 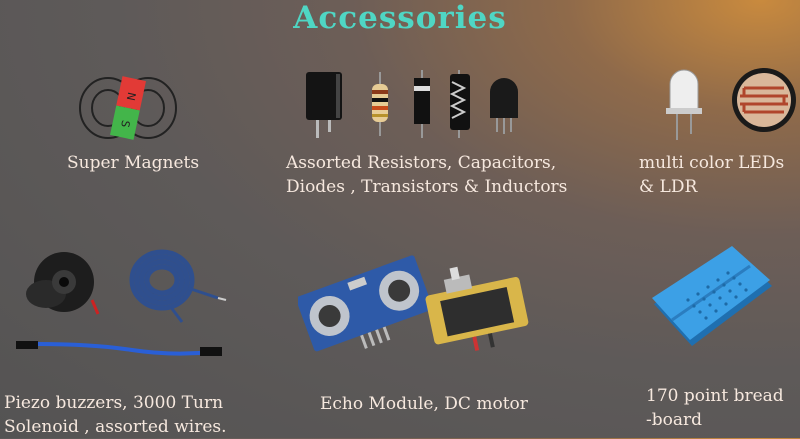 What do you see at coordinates (133, 163) in the screenshot?
I see `super-magnets-caption: Super Magnets` at bounding box center [133, 163].